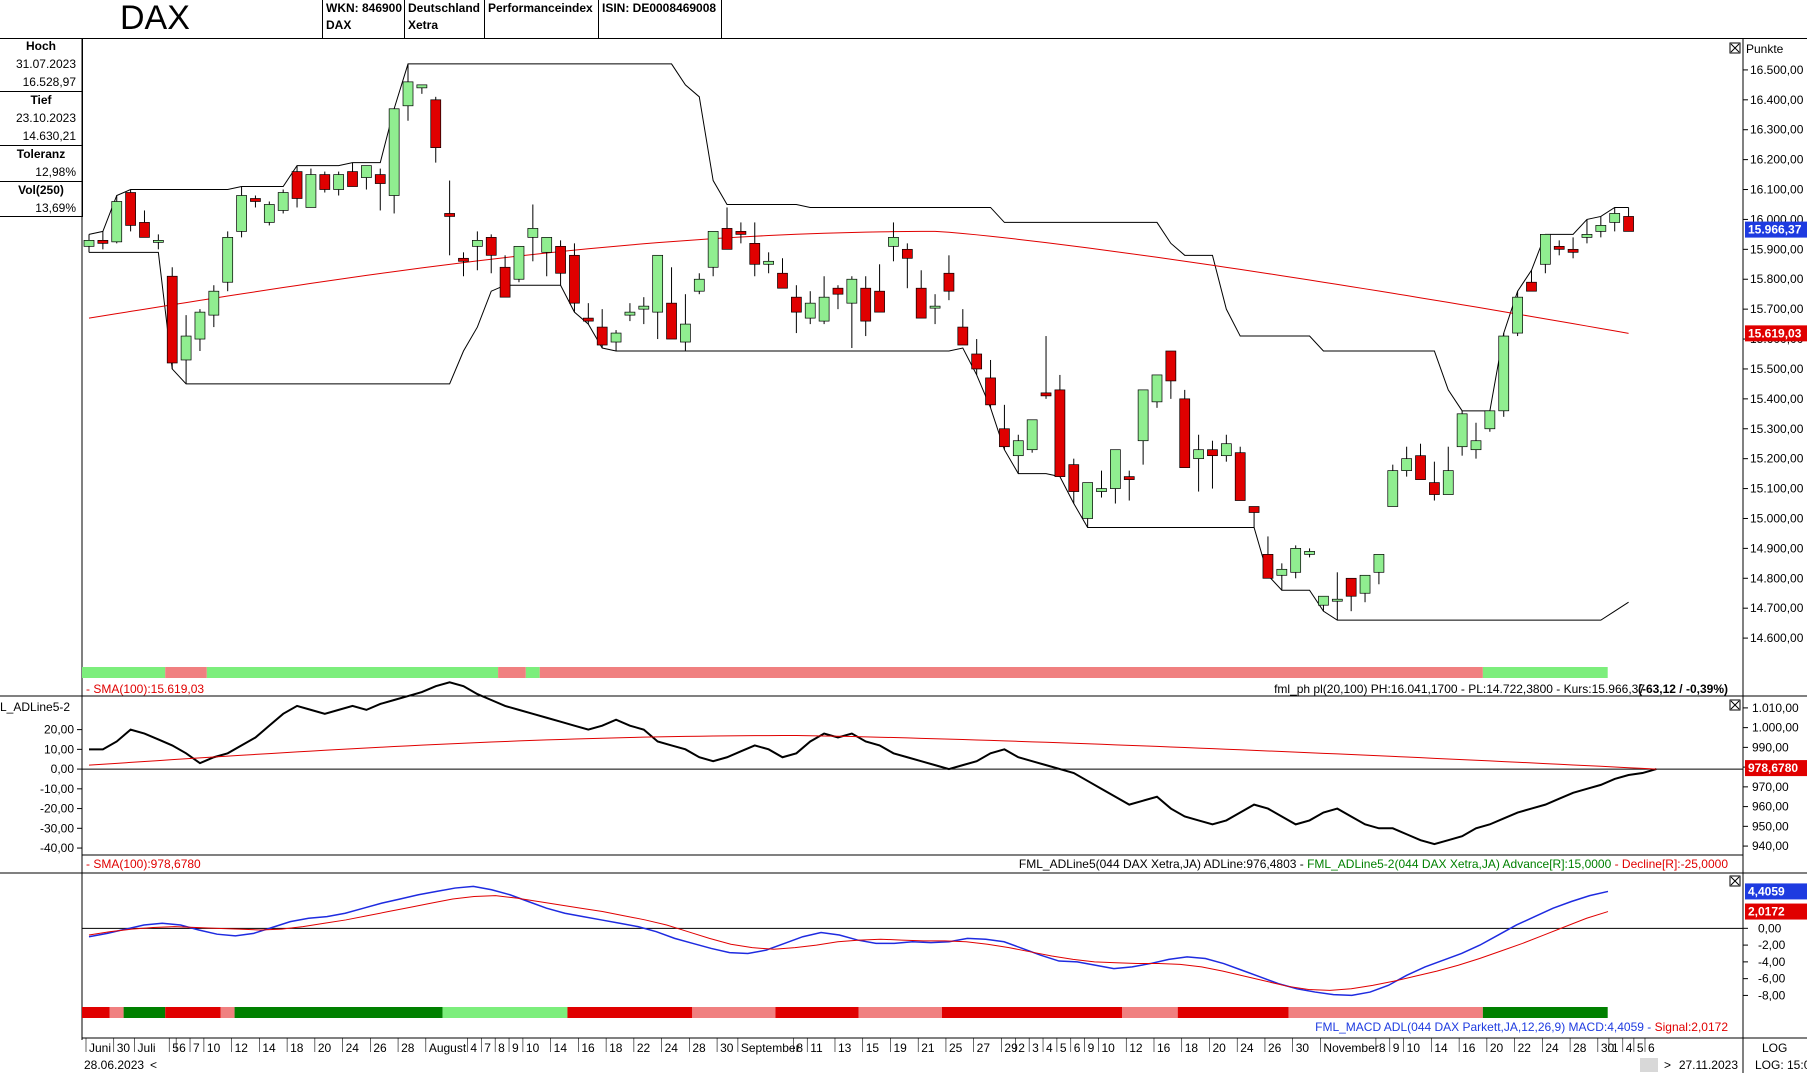 The height and width of the screenshot is (1073, 1807). What do you see at coordinates (1247, 1048) in the screenshot?
I see `x-tick-label: 24` at bounding box center [1247, 1048].